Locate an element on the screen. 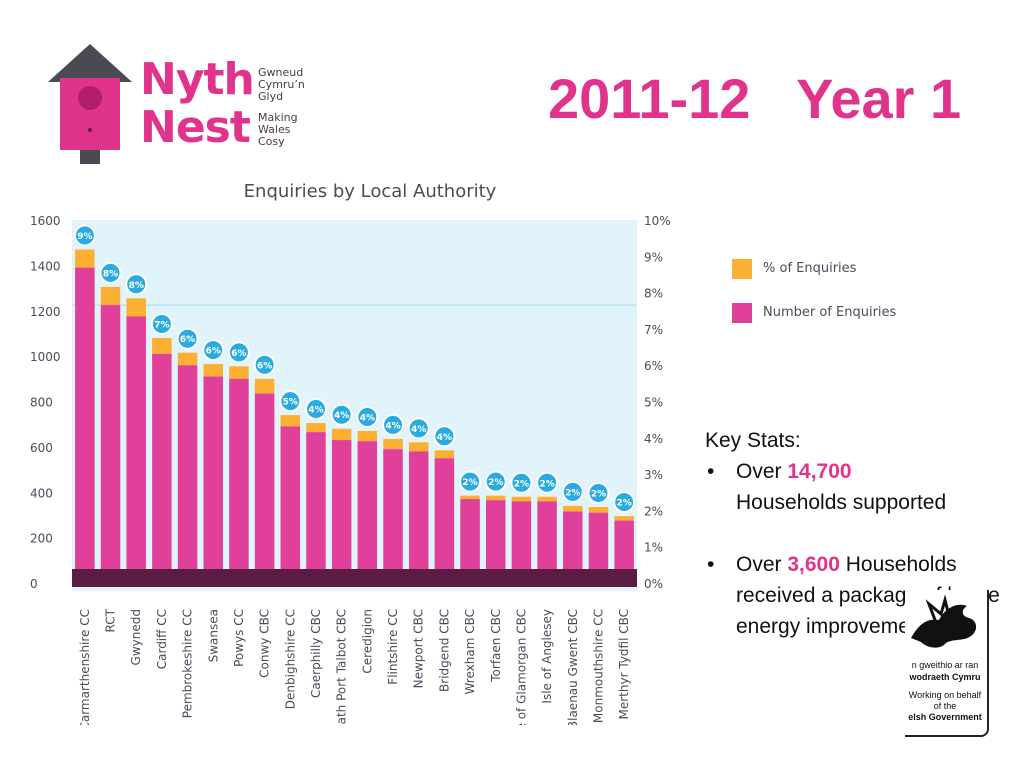 The height and width of the screenshot is (768, 1024). x-category-label: Carmarthenshire CC is located at coordinates (85, 667).